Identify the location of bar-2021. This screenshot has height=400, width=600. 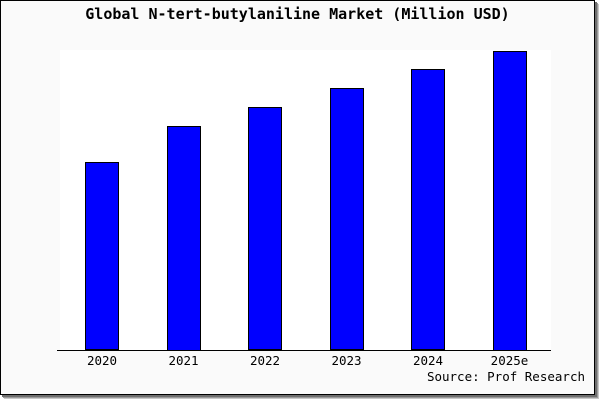
(183, 238).